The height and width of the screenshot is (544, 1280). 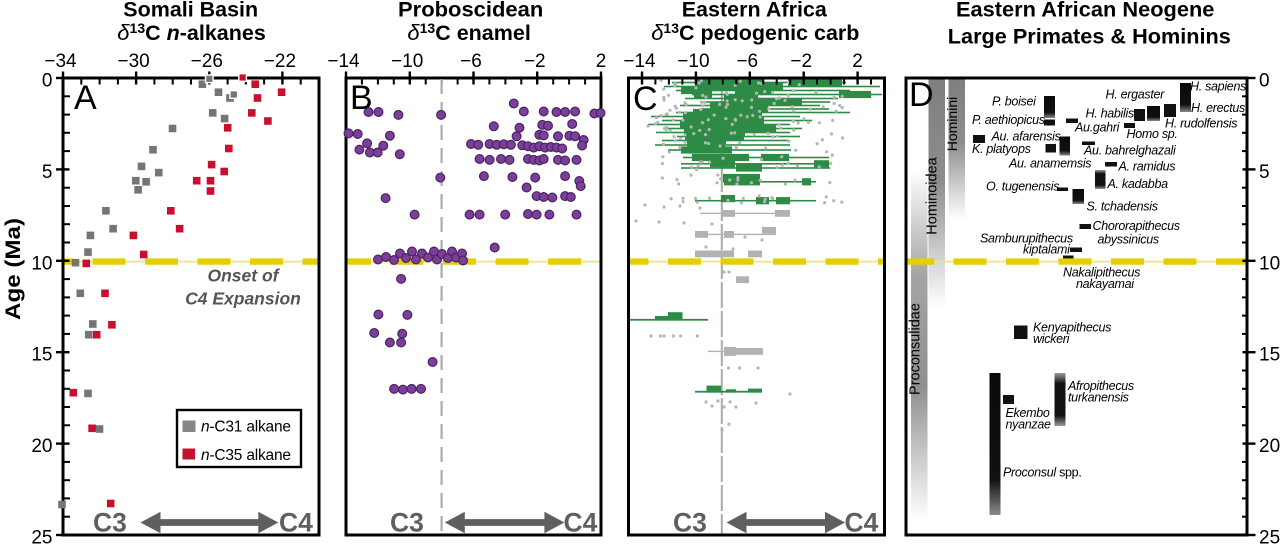 What do you see at coordinates (190, 11) in the screenshot?
I see `svg-text: Somali Basin` at bounding box center [190, 11].